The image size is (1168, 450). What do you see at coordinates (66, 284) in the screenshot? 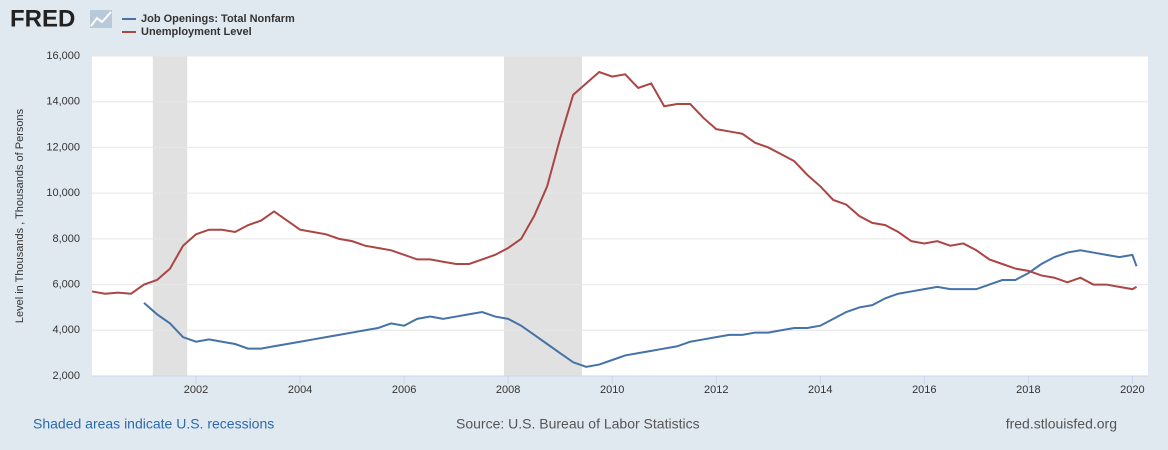
I see `y-tick-label: 6,000` at bounding box center [66, 284].